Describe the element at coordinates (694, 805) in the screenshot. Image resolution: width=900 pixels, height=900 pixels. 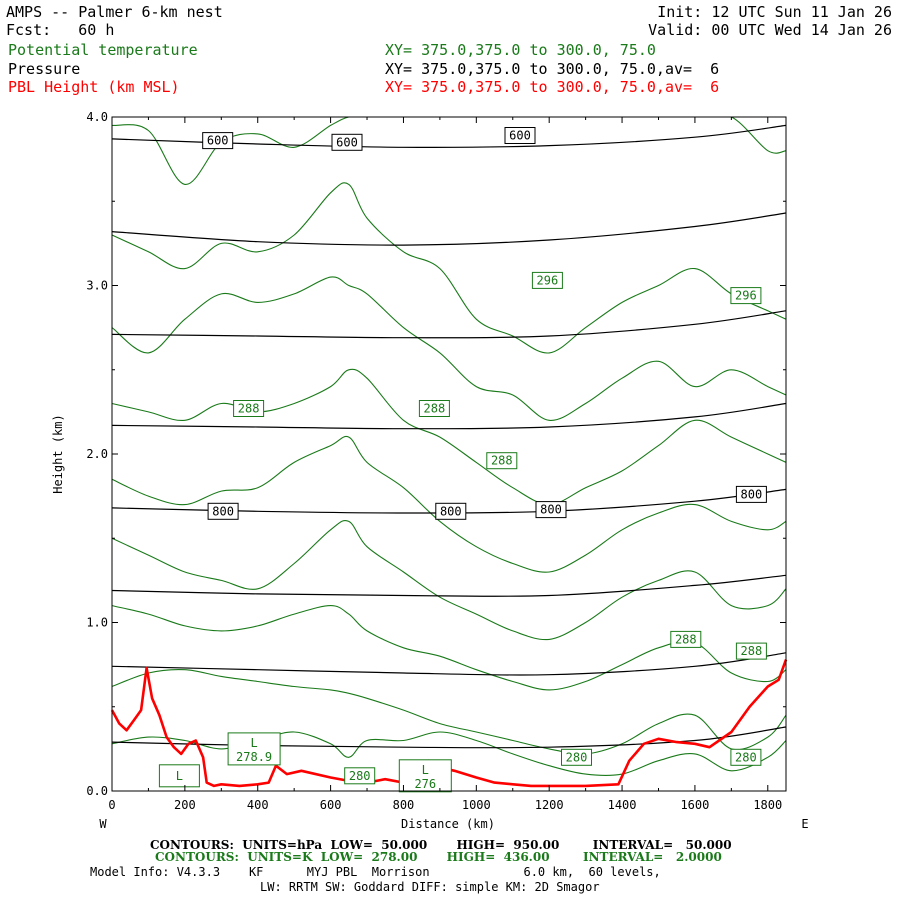
I see `x-tick-label: 1600` at that location.